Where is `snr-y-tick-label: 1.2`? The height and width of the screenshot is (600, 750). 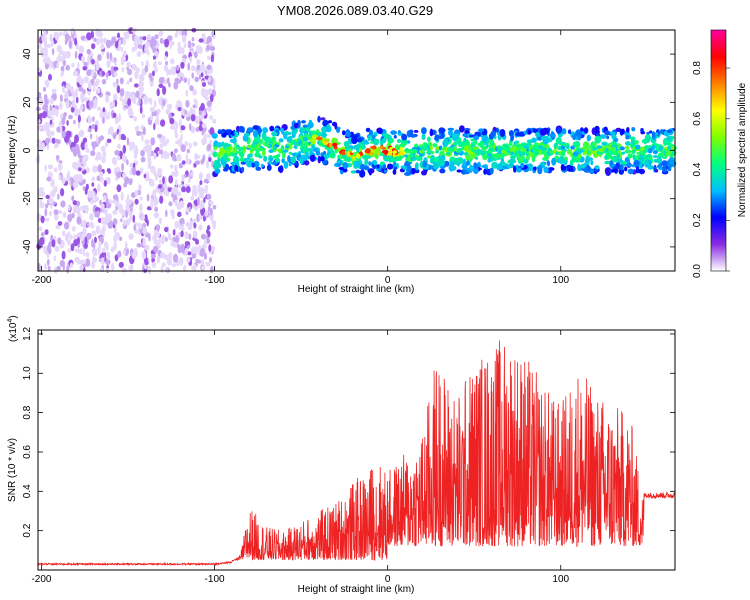
snr-y-tick-label: 1.2 is located at coordinates (27, 334).